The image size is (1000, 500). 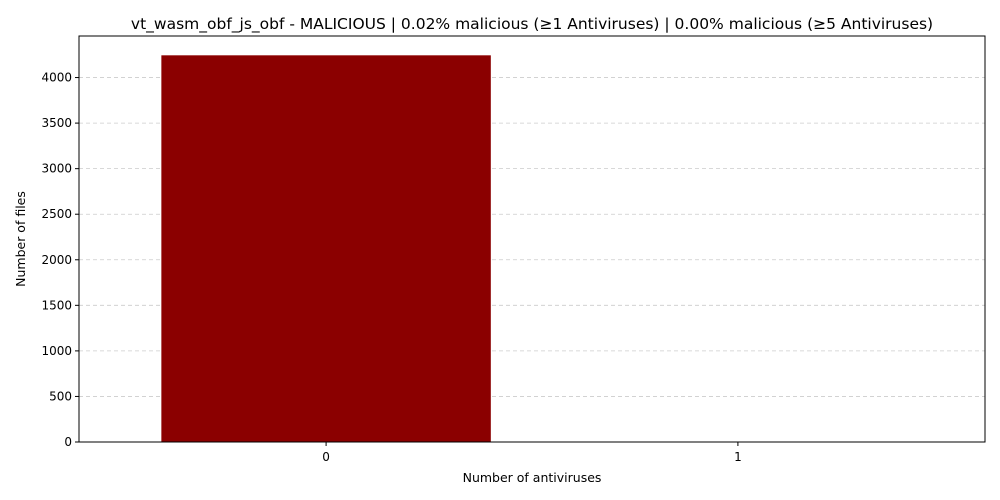 I want to click on y-tick-label: 3000, so click(x=56, y=169).